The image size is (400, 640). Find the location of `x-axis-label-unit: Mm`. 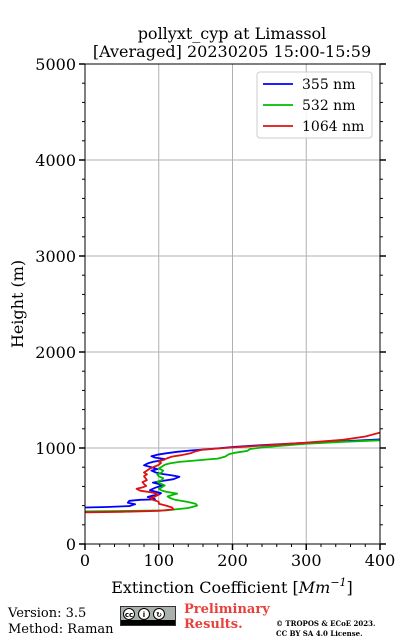

x-axis-label-unit: Mm is located at coordinates (314, 587).